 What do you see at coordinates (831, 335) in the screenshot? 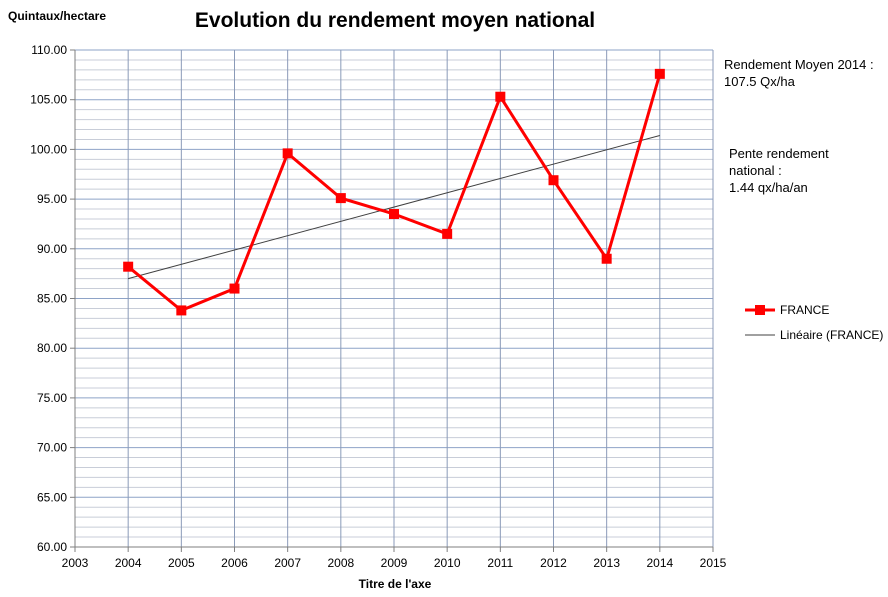
I see `legend-label-trend: Linéaire (FRANCE)` at bounding box center [831, 335].